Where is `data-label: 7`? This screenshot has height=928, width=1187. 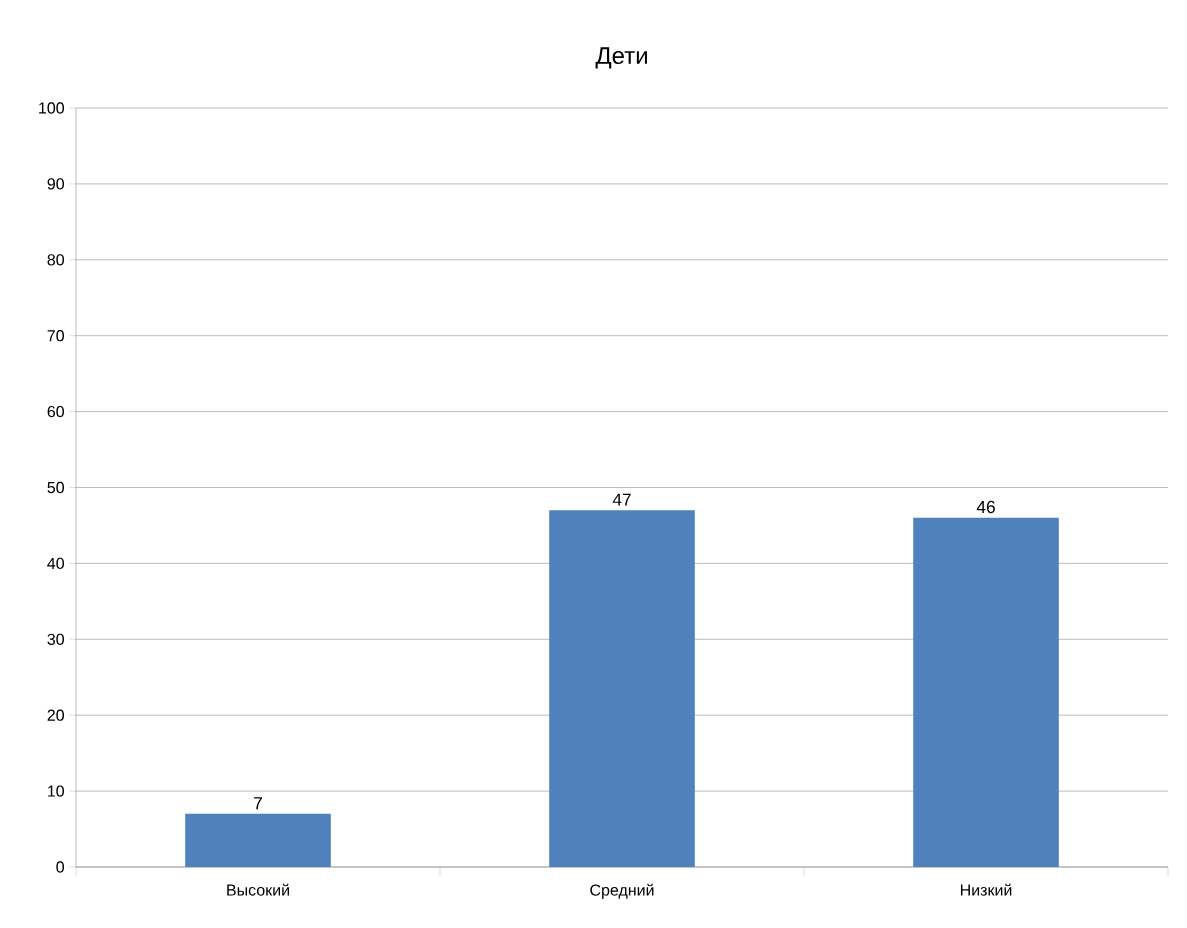 data-label: 7 is located at coordinates (258, 803).